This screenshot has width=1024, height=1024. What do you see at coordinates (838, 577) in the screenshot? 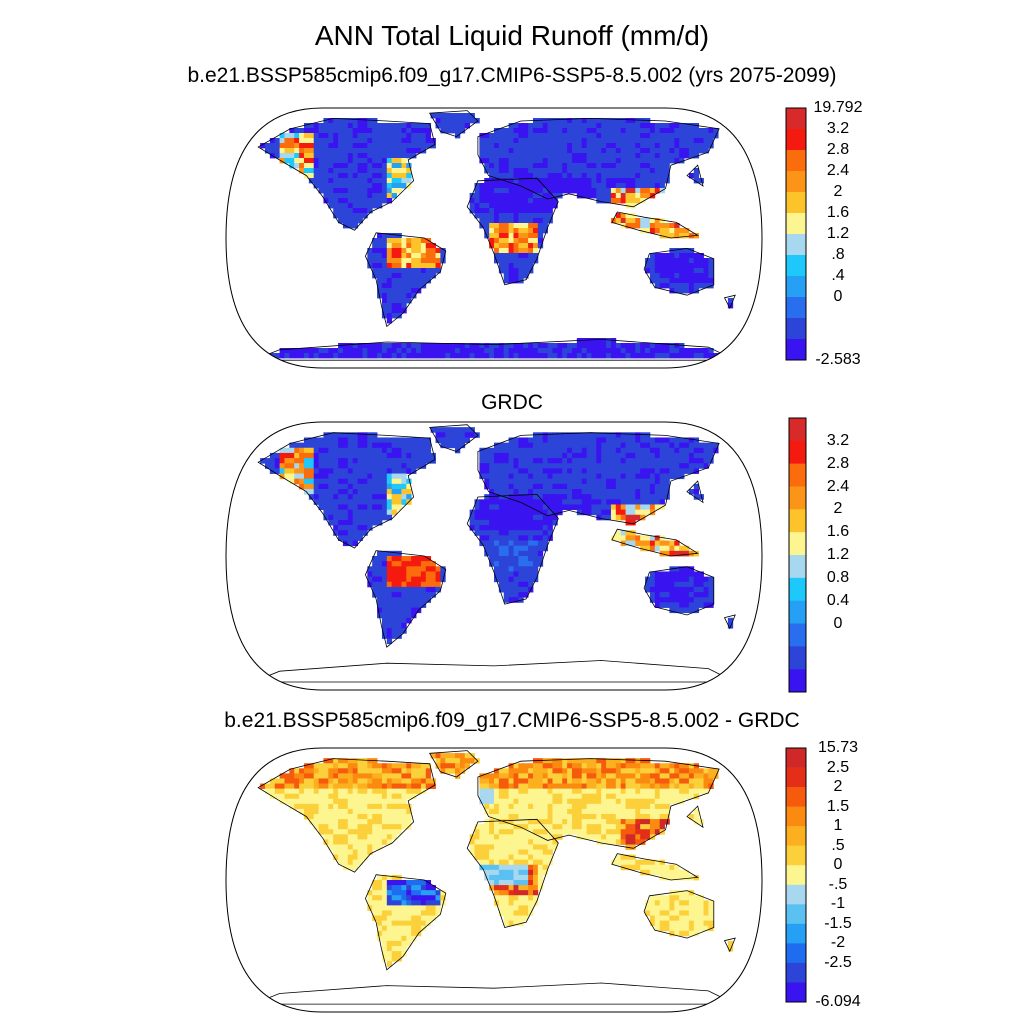
I see `colorbar-label: 0.8` at bounding box center [838, 577].